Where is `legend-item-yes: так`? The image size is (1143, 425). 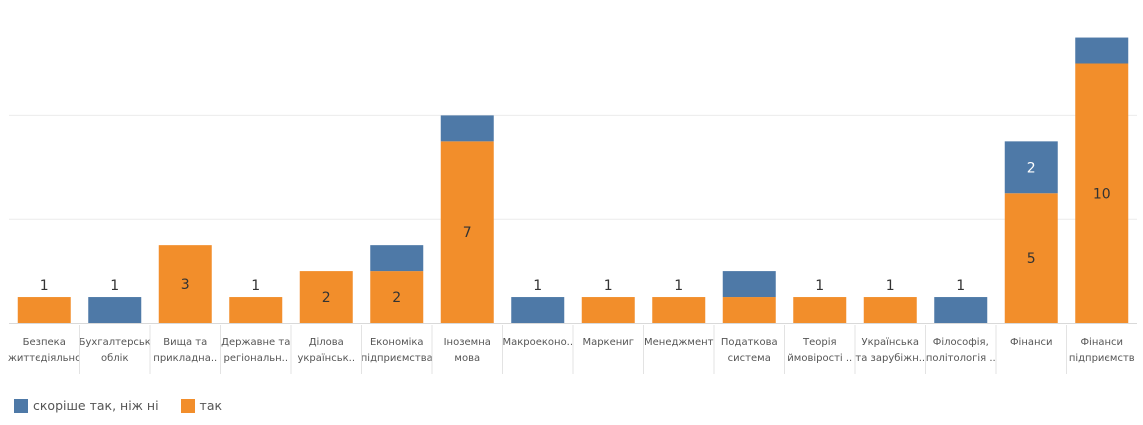
legend-item-yes: так is located at coordinates (201, 405).